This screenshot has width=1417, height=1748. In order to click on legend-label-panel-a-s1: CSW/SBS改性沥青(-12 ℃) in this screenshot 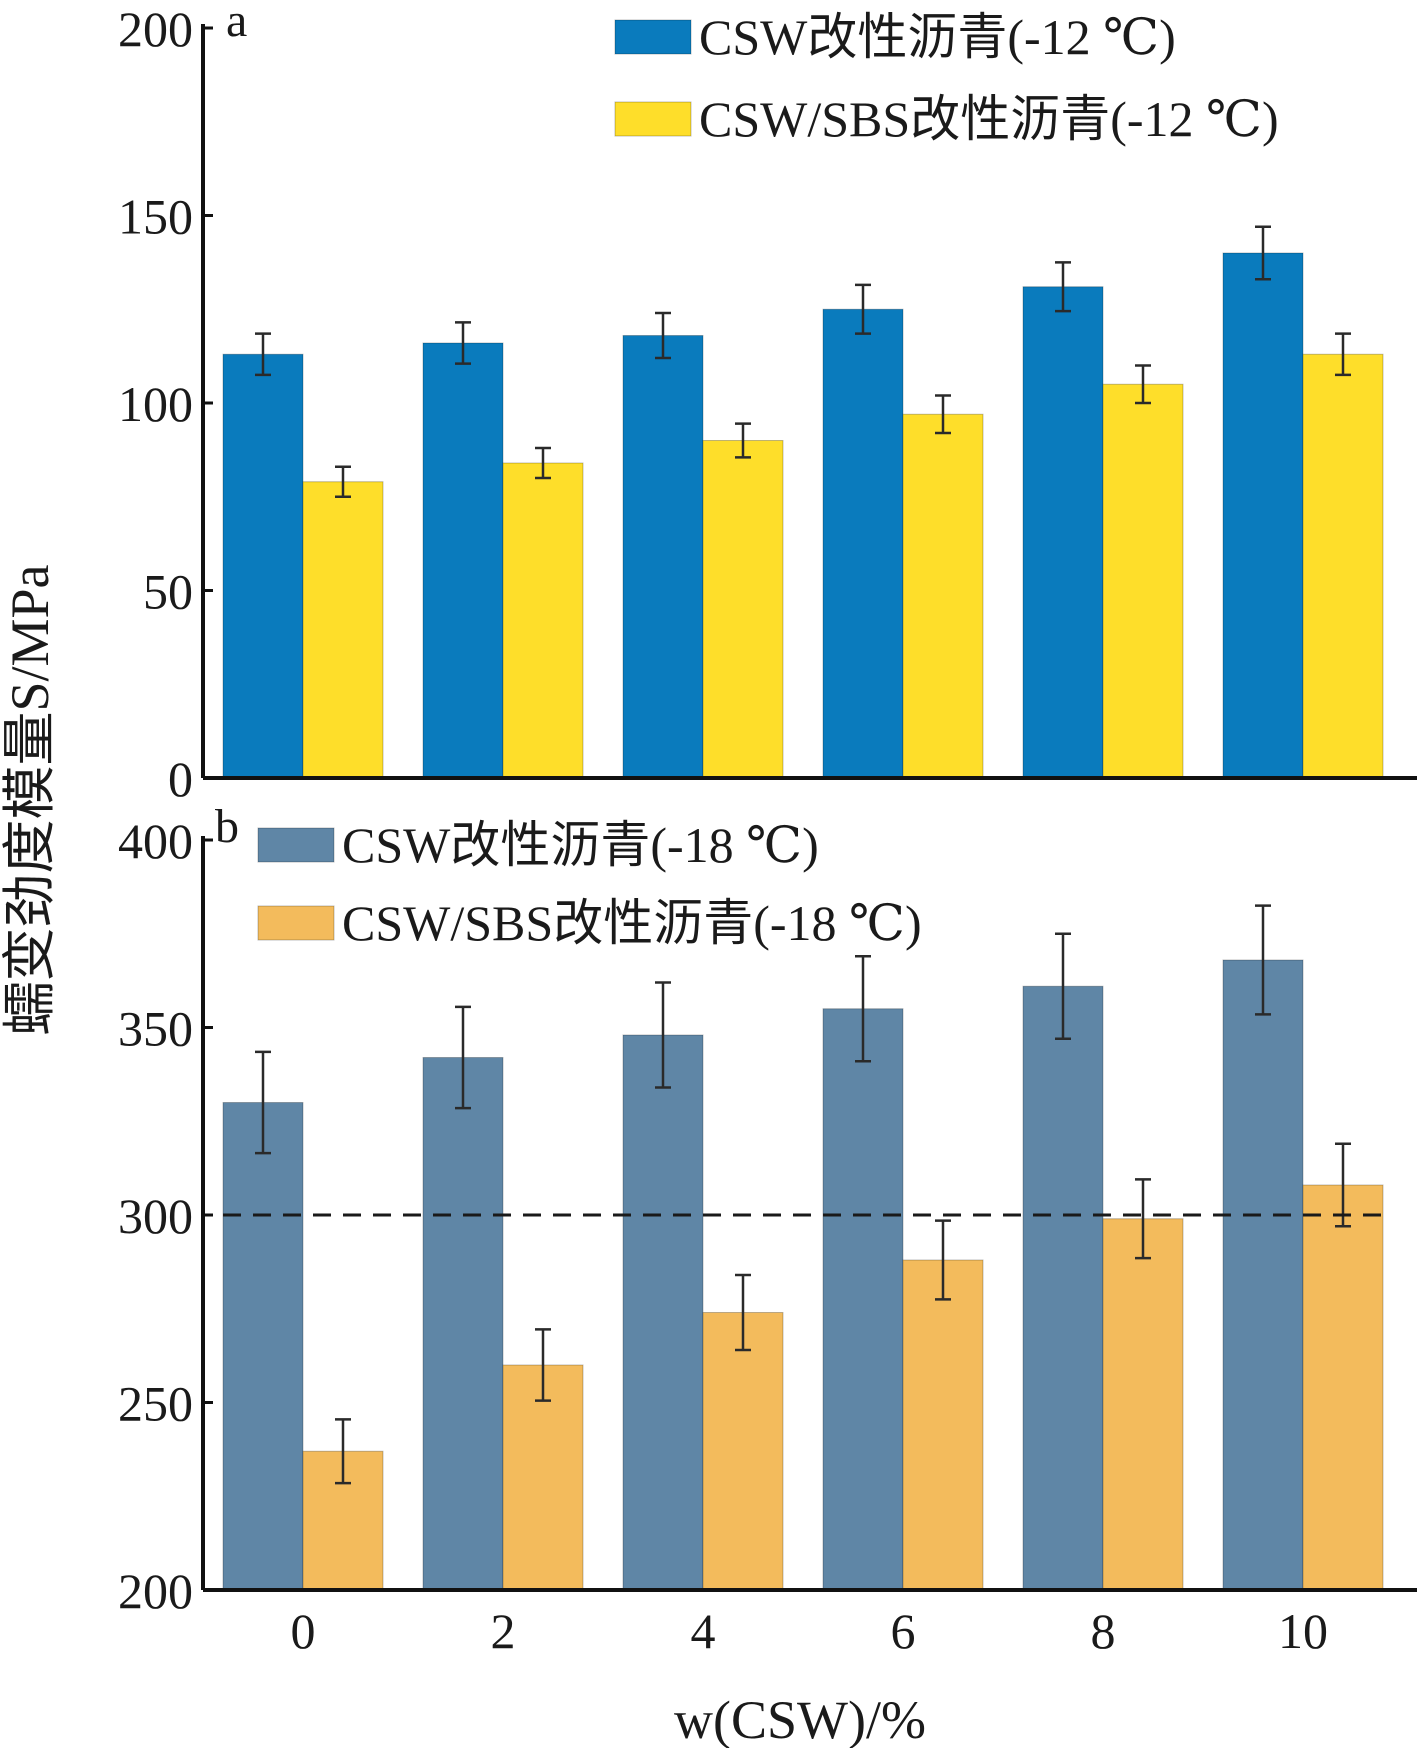, I will do `click(989, 119)`.